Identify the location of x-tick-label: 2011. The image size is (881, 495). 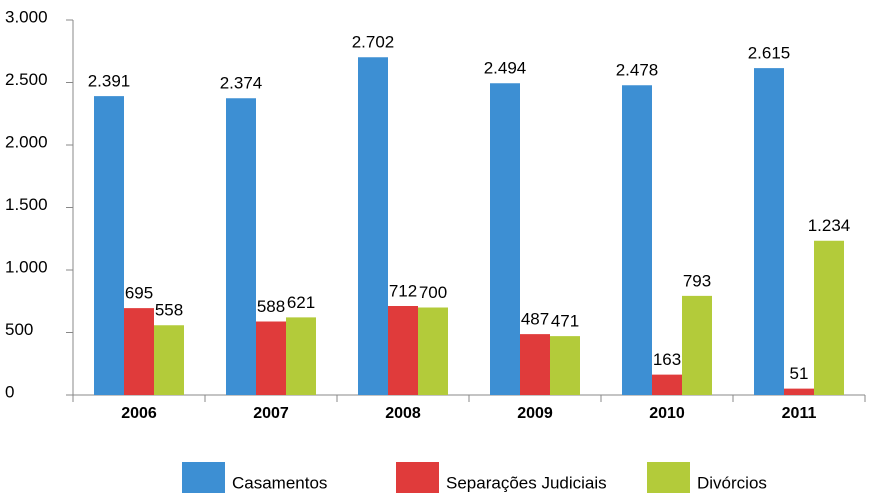
(799, 413).